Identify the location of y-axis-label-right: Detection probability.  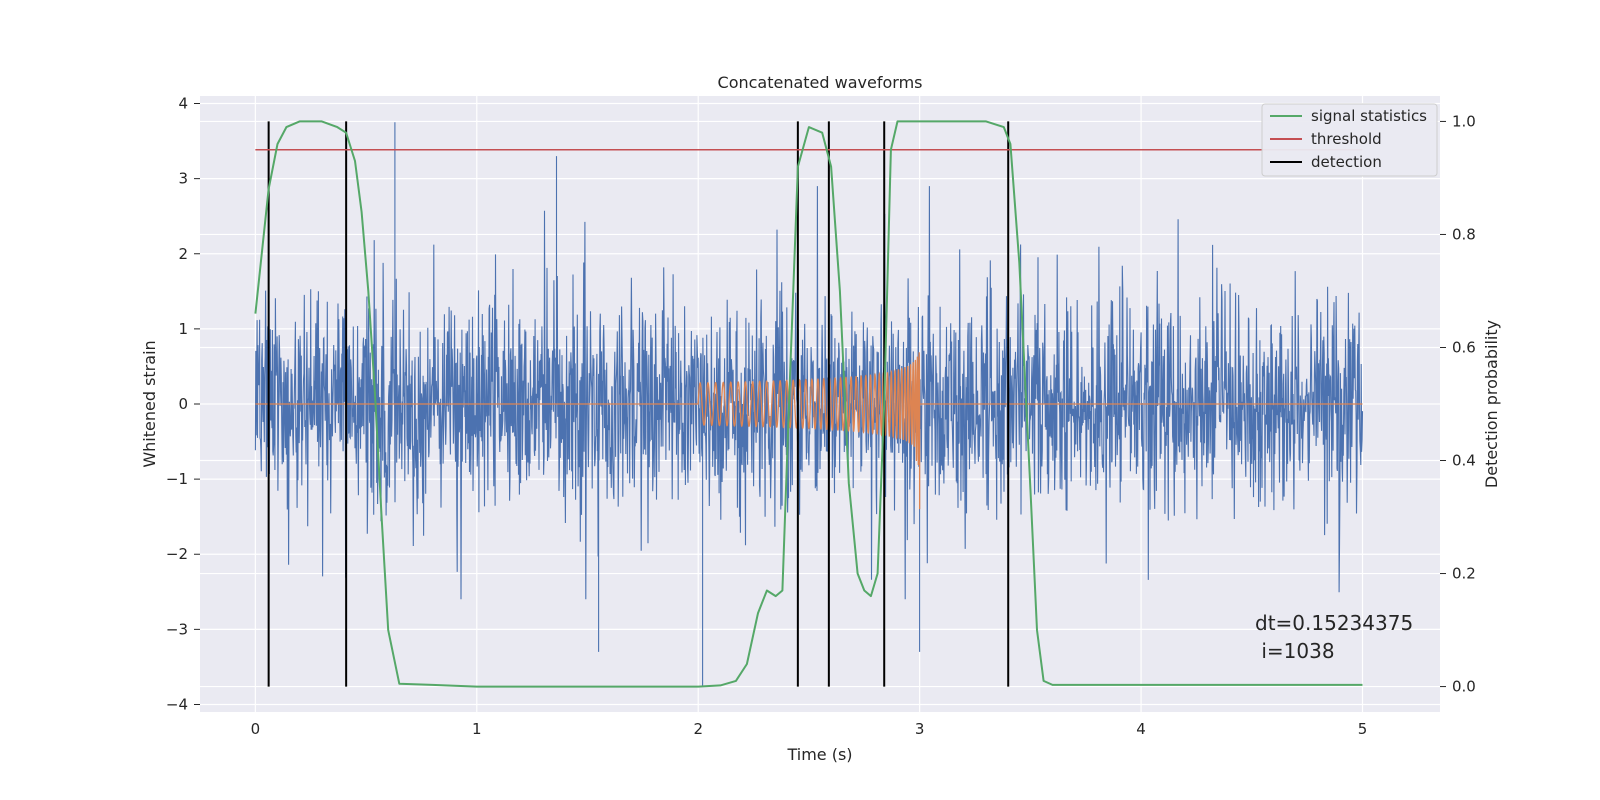
(1491, 404).